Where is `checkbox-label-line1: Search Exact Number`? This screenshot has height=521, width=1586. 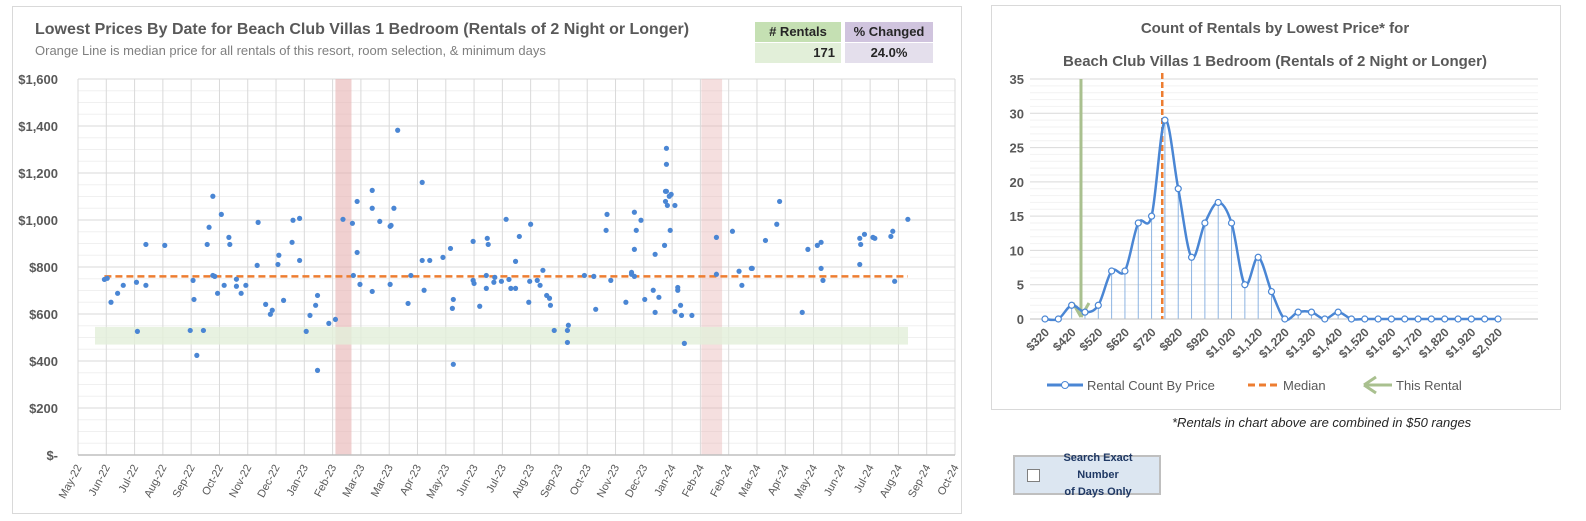 checkbox-label-line1: Search Exact Number is located at coordinates (1098, 466).